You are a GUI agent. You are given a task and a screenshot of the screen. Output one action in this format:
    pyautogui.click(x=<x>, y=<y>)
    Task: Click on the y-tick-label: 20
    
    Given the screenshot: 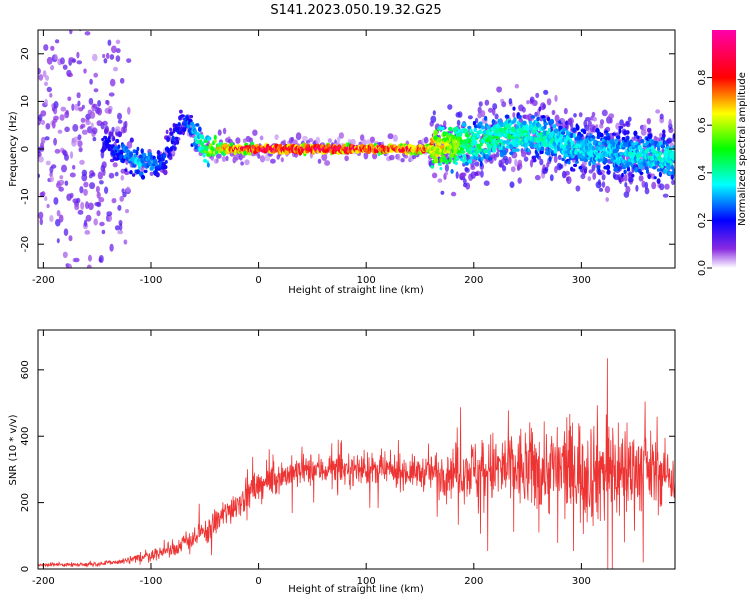 What is the action you would take?
    pyautogui.click(x=25, y=53)
    